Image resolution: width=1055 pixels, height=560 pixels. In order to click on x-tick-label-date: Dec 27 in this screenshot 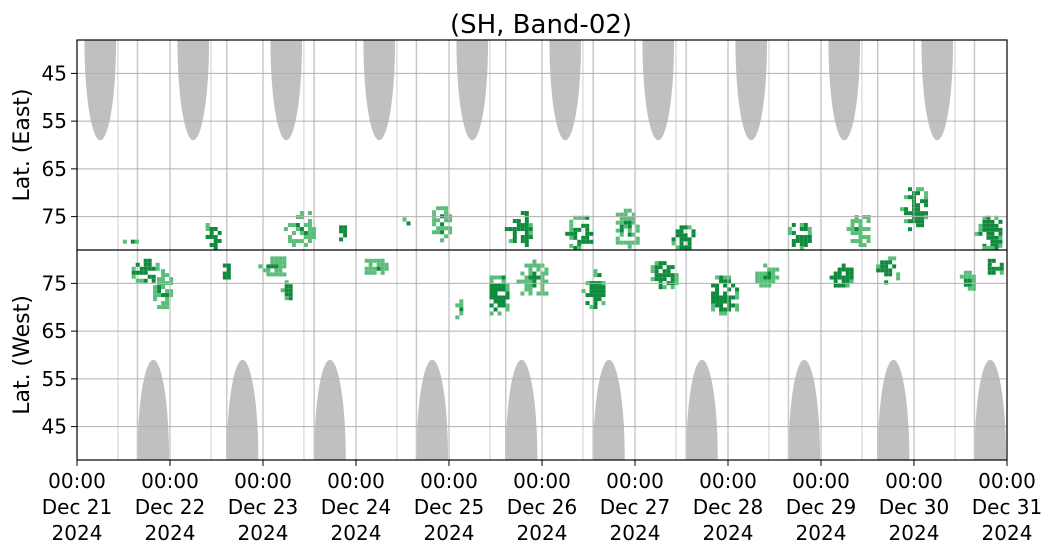, I will do `click(635, 507)`.